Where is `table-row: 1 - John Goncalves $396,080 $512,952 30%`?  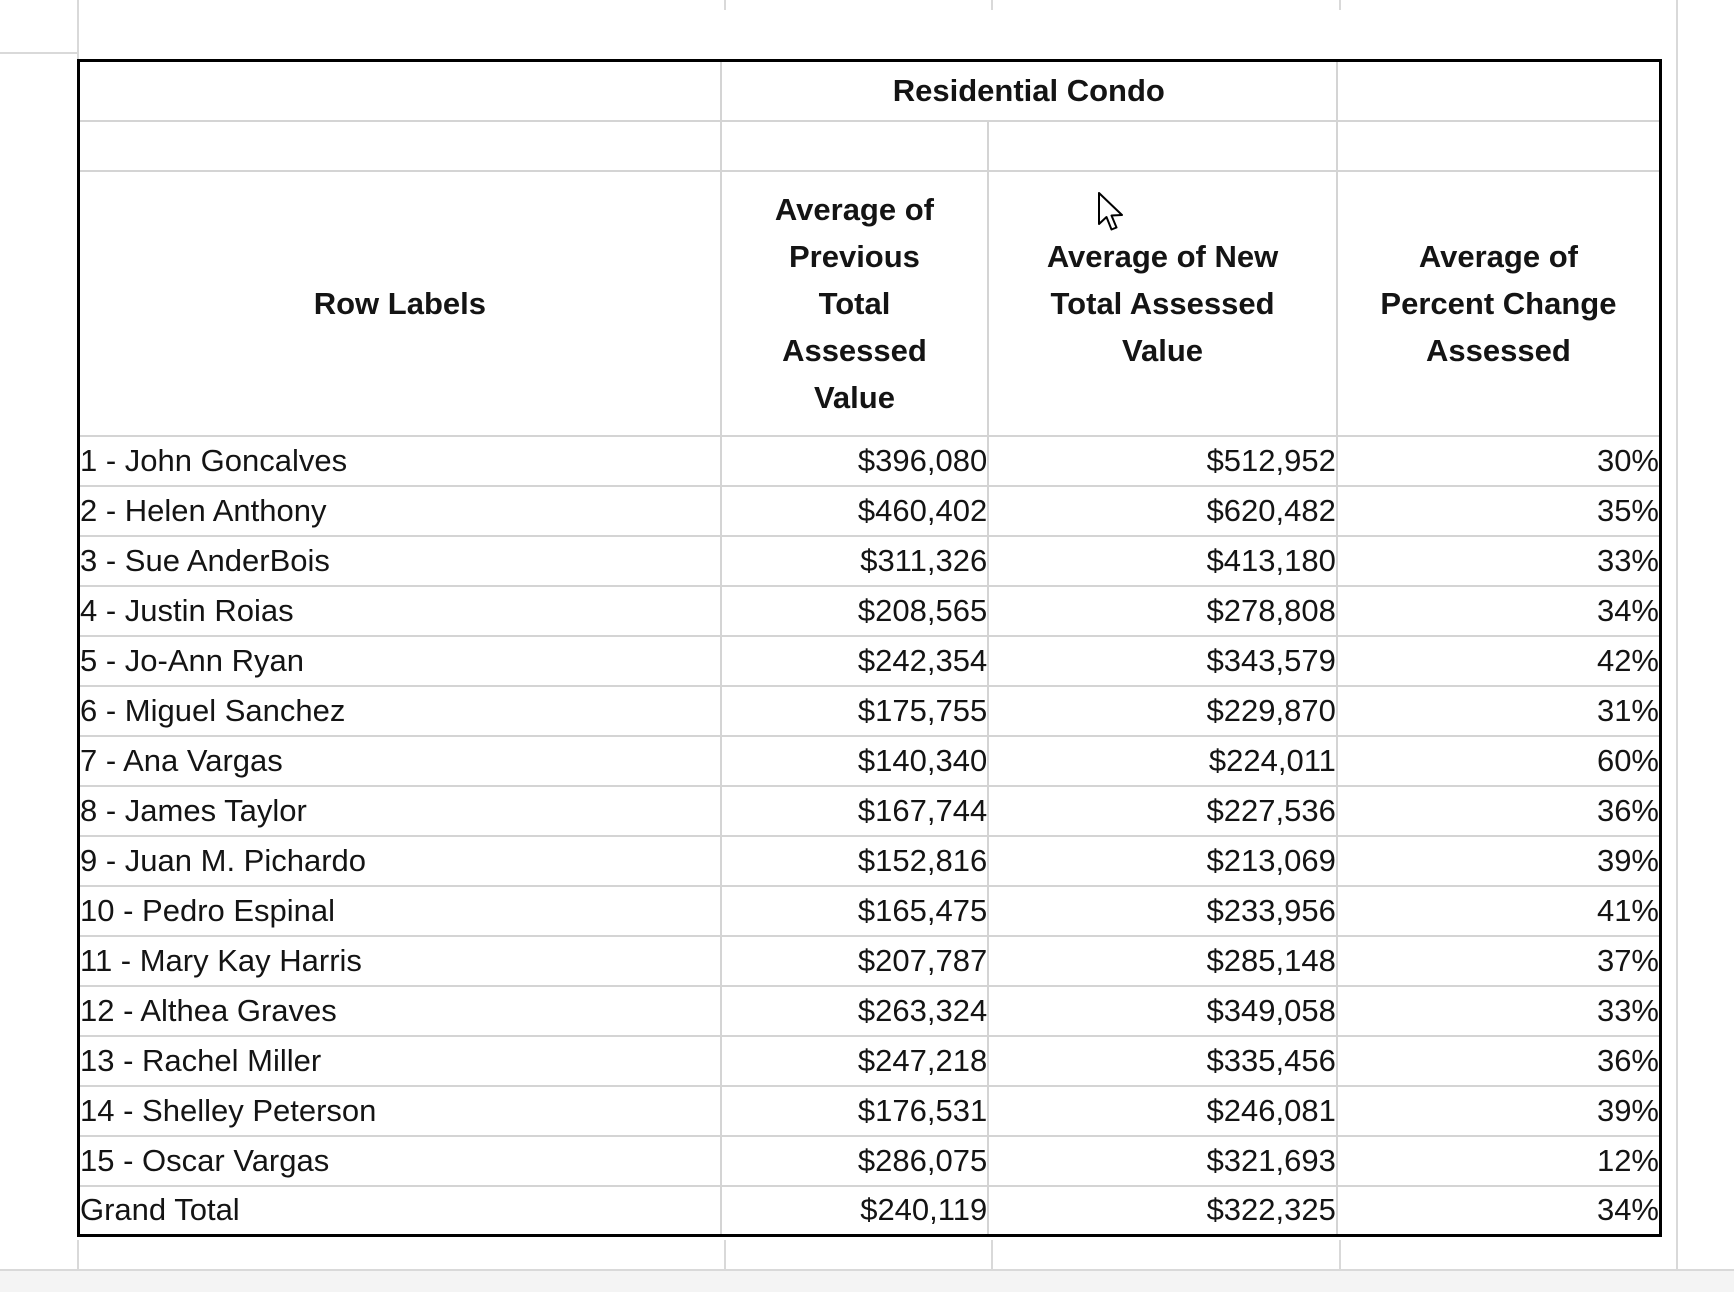 table-row: 1 - John Goncalves $396,080 $512,952 30% is located at coordinates (869, 460).